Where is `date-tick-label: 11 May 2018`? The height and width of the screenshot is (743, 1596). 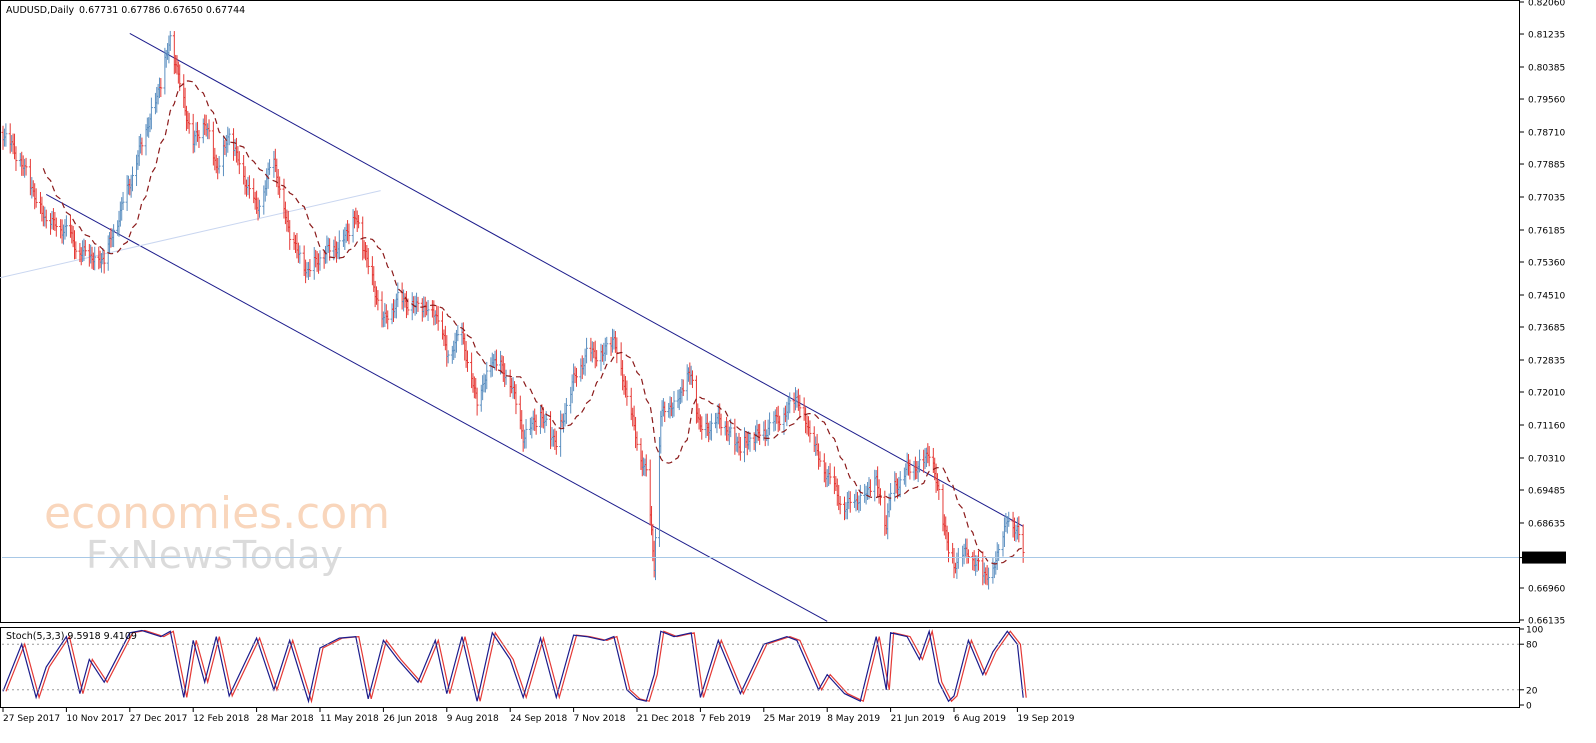
date-tick-label: 11 May 2018 is located at coordinates (349, 719).